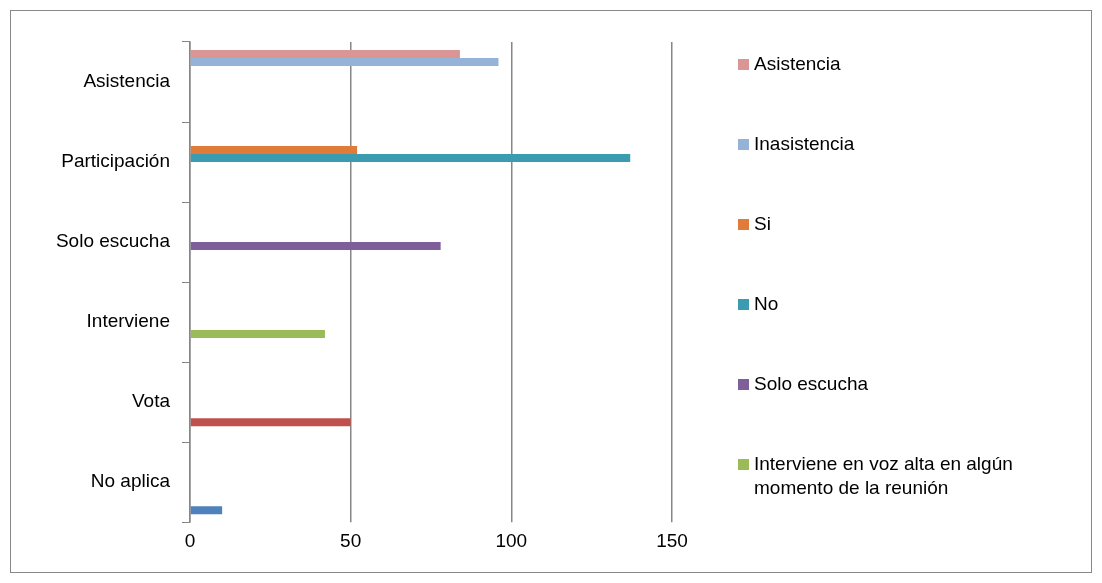 The width and height of the screenshot is (1102, 583). I want to click on legend-label: Interviene en voz alta en algún momento de la reunión, so click(884, 476).